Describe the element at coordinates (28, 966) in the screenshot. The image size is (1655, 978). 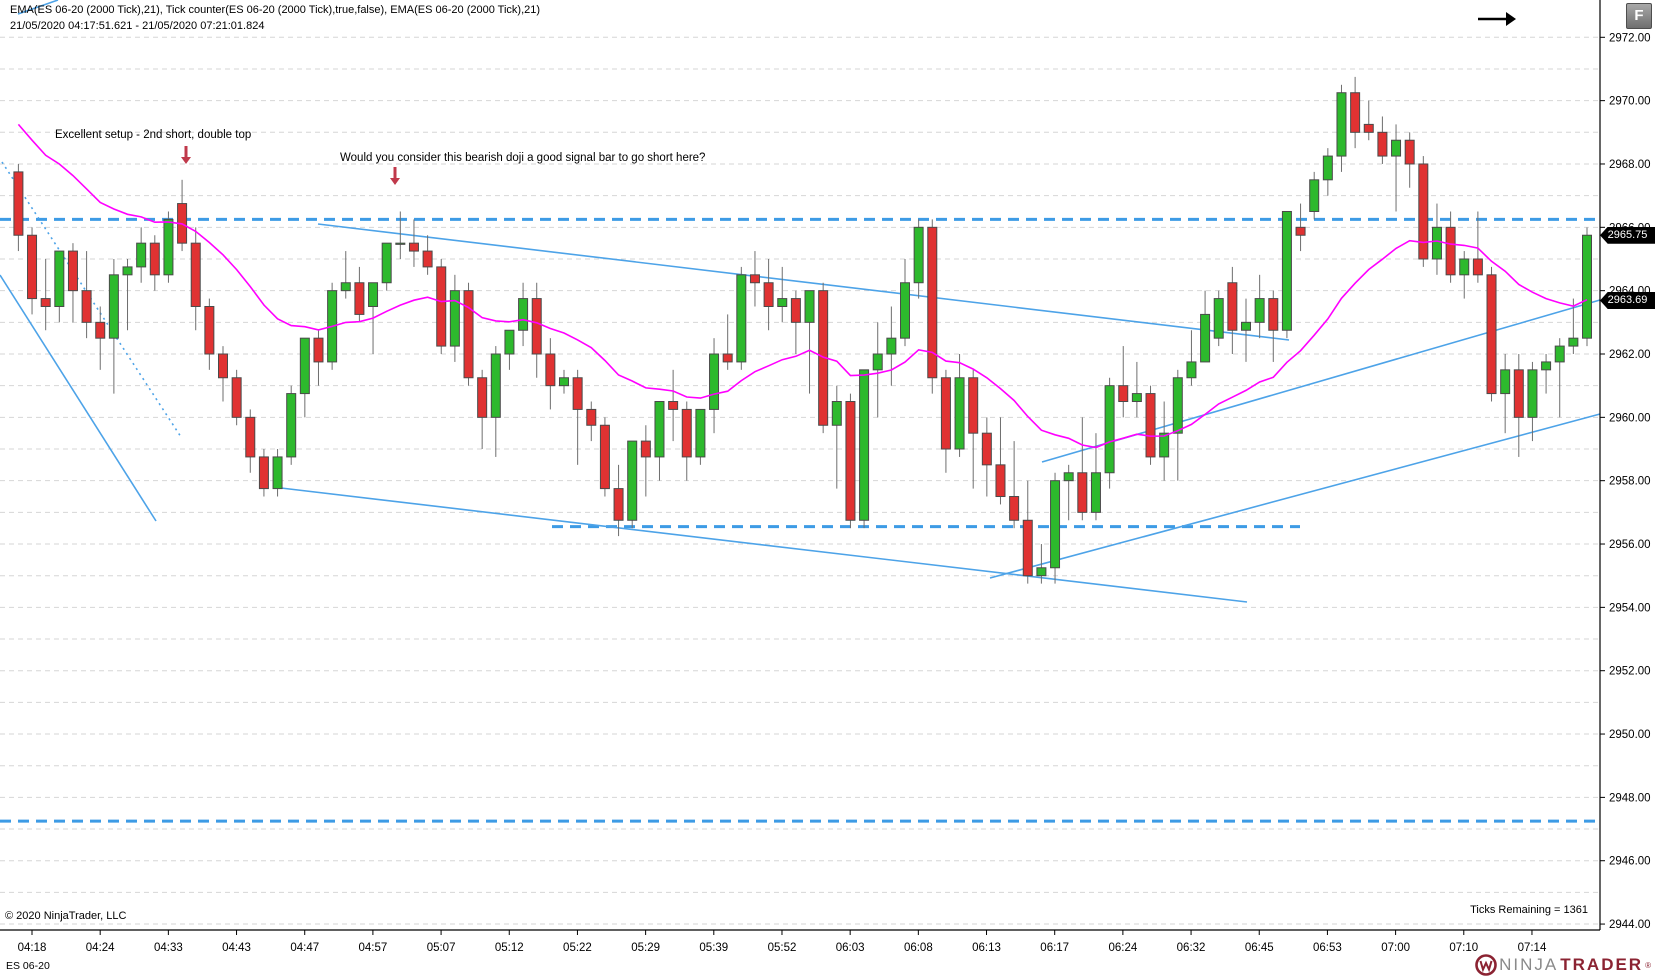
I see `tab-es-06-20: ES 06-20` at that location.